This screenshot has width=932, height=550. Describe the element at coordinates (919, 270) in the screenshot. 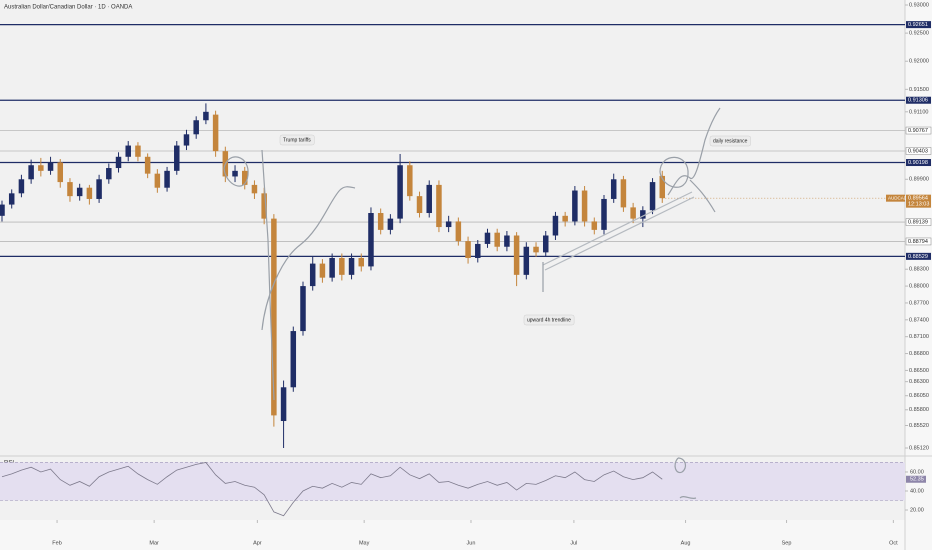

I see `y-tick-label: 0.88300` at that location.